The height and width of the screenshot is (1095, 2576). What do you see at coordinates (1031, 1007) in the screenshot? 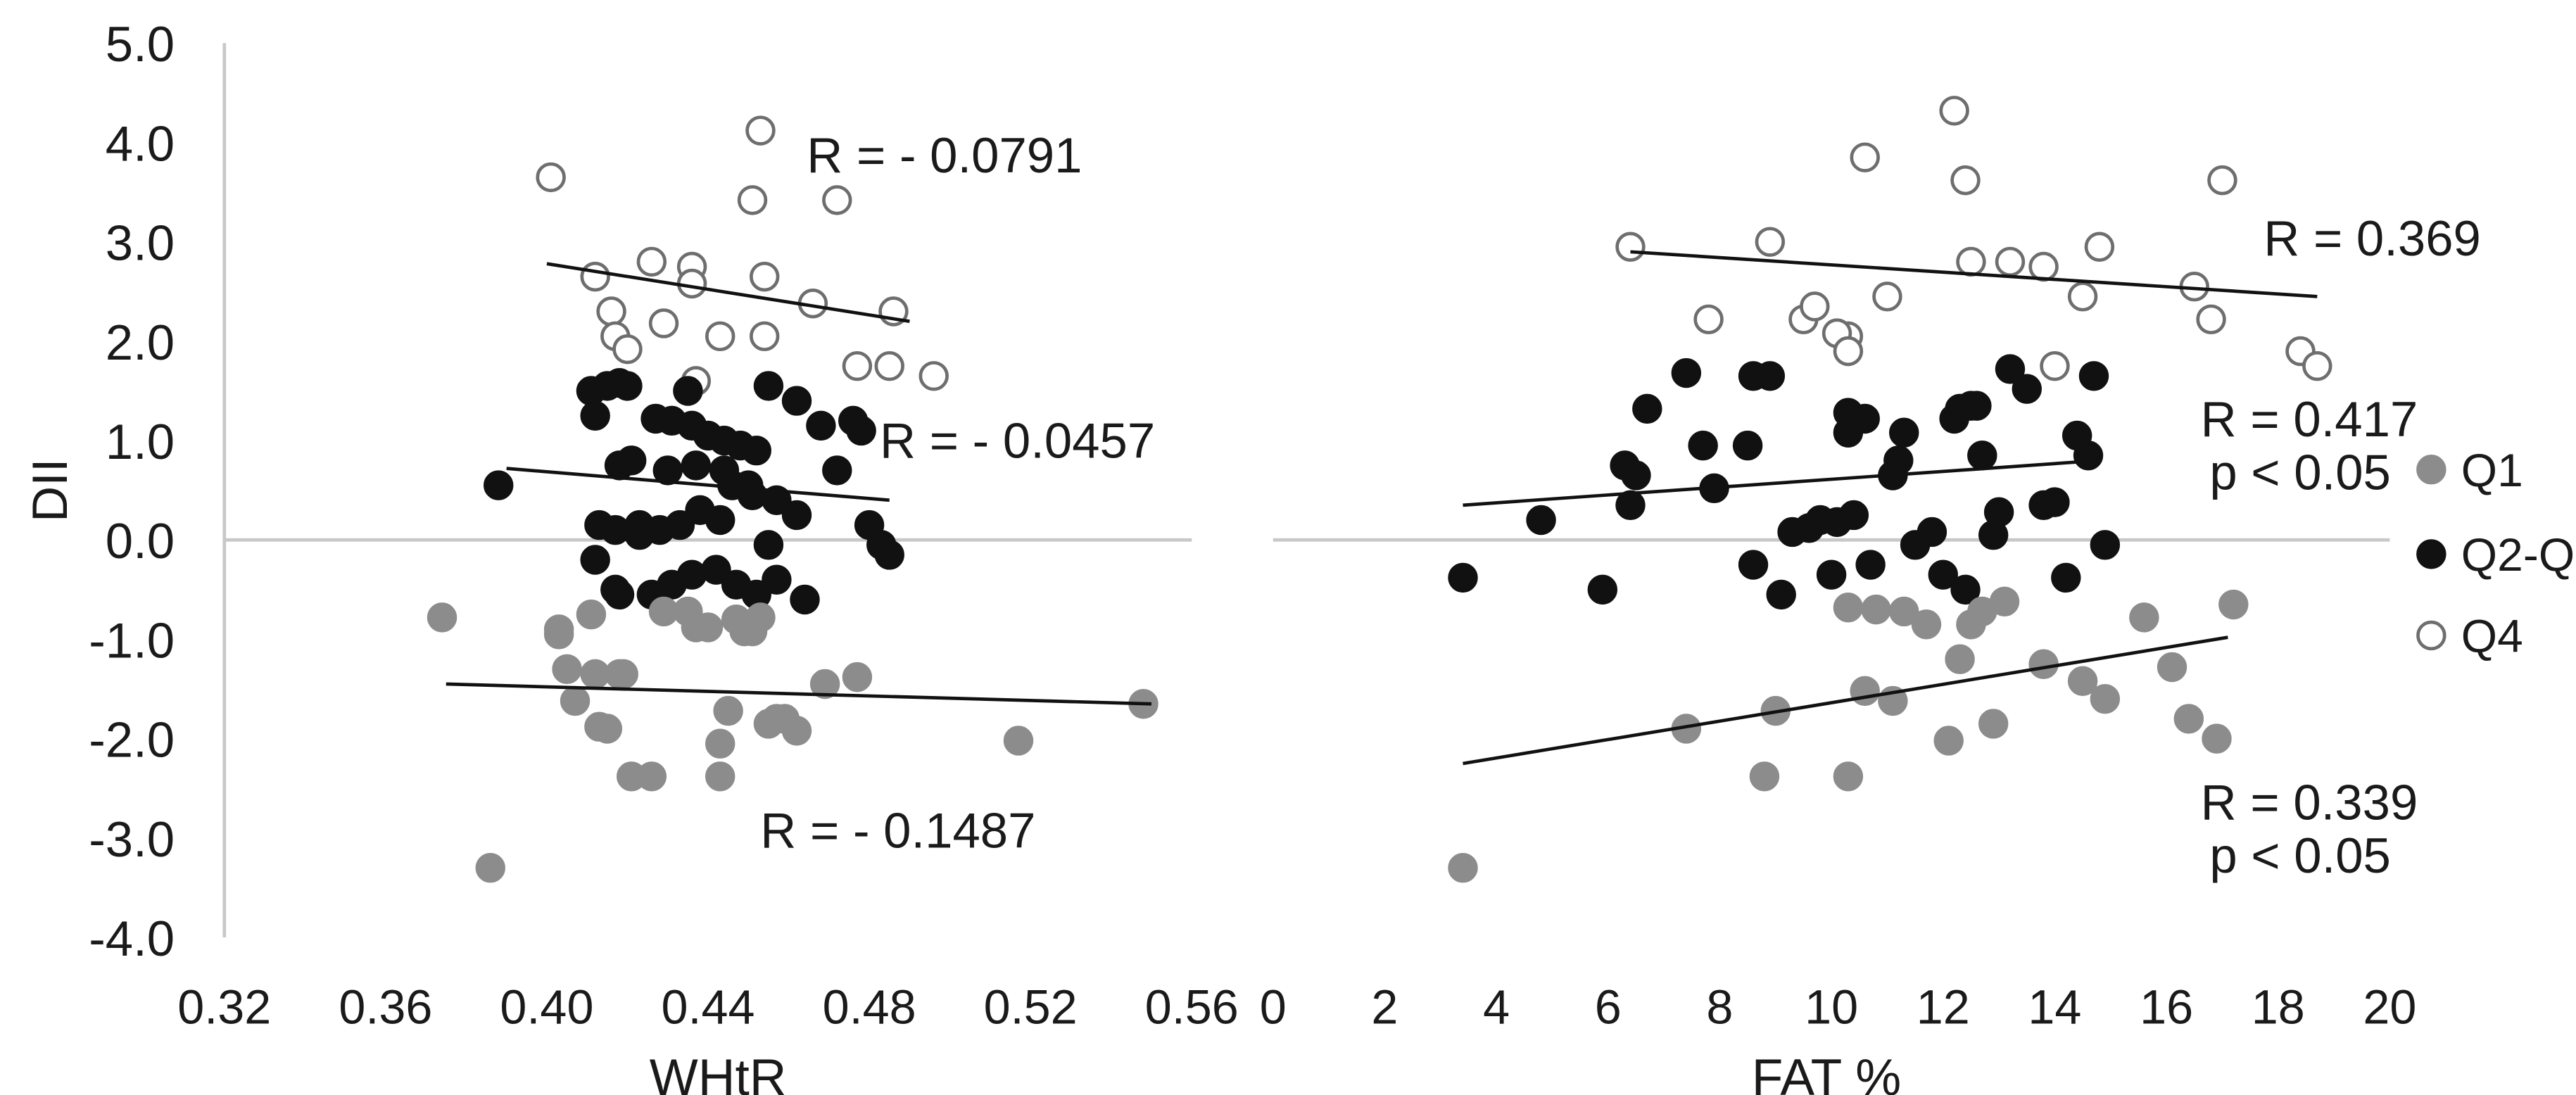
I see `x-tick-label: 0.52` at bounding box center [1031, 1007].